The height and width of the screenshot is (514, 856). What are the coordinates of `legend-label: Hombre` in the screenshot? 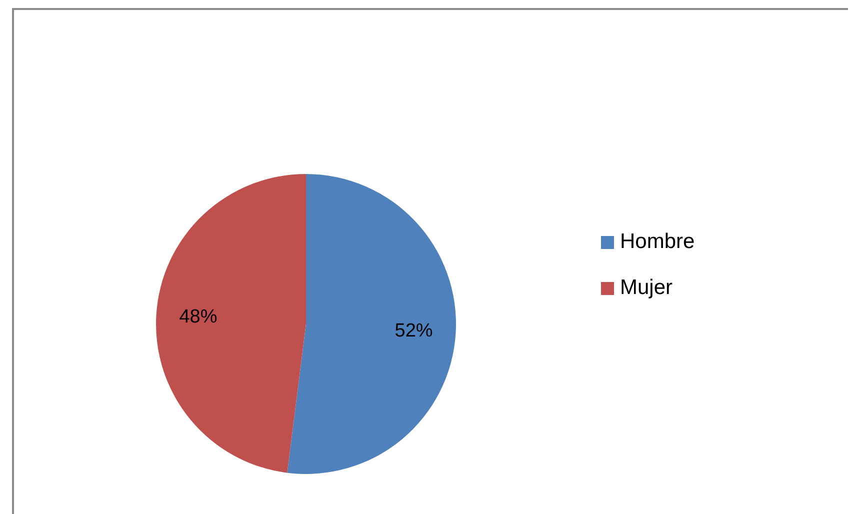 It's located at (657, 242).